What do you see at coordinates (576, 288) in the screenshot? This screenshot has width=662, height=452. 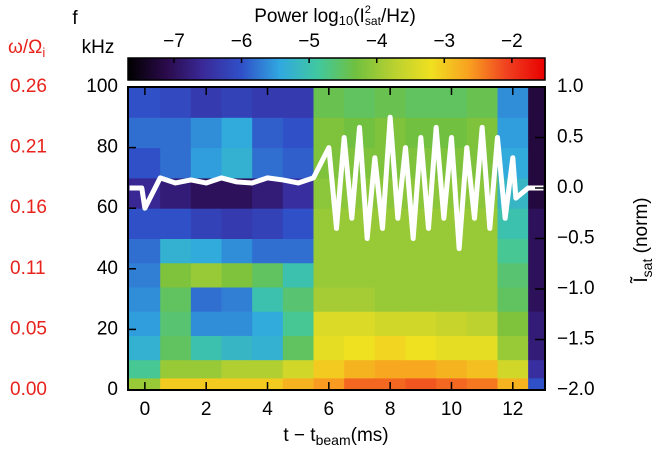 I see `y2-tick-label: −1.0` at bounding box center [576, 288].